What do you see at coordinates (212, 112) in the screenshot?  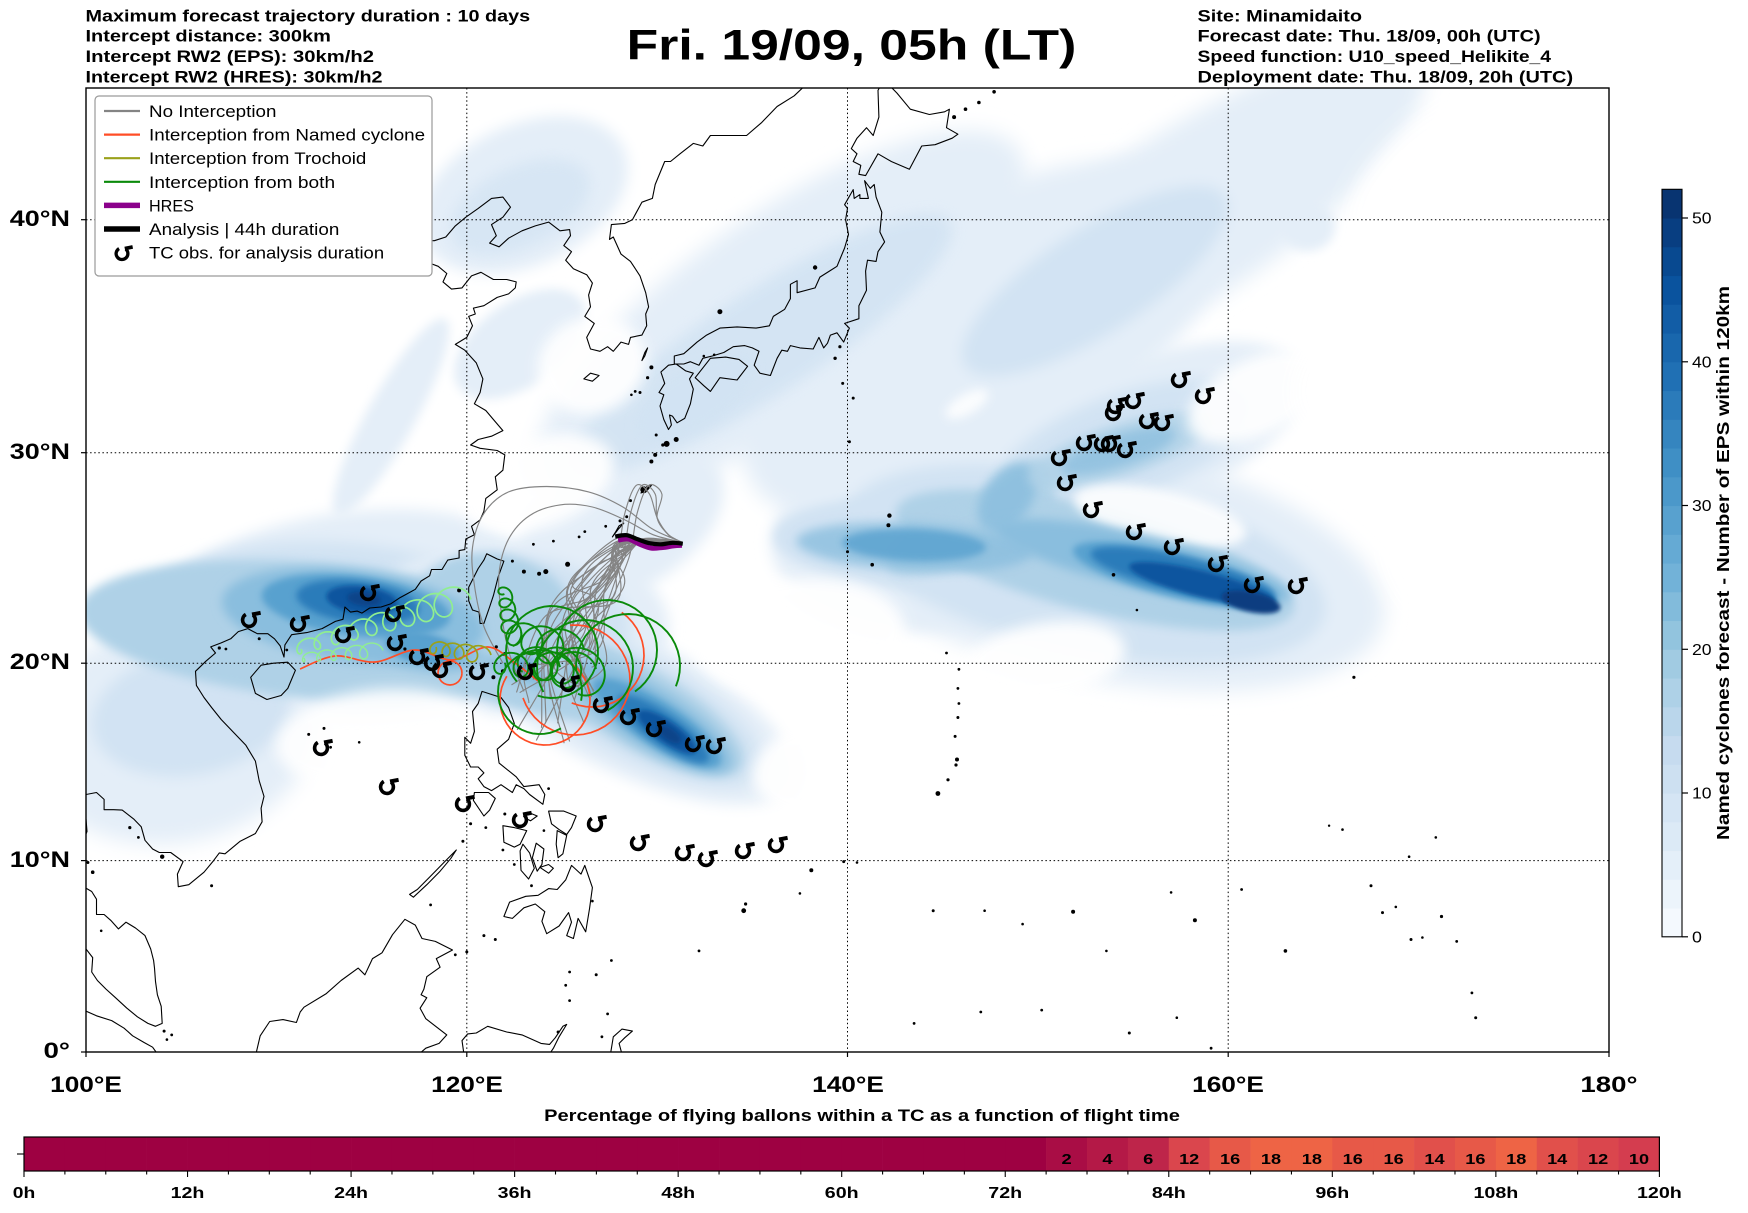 I see `svg-text: No Interception` at bounding box center [212, 112].